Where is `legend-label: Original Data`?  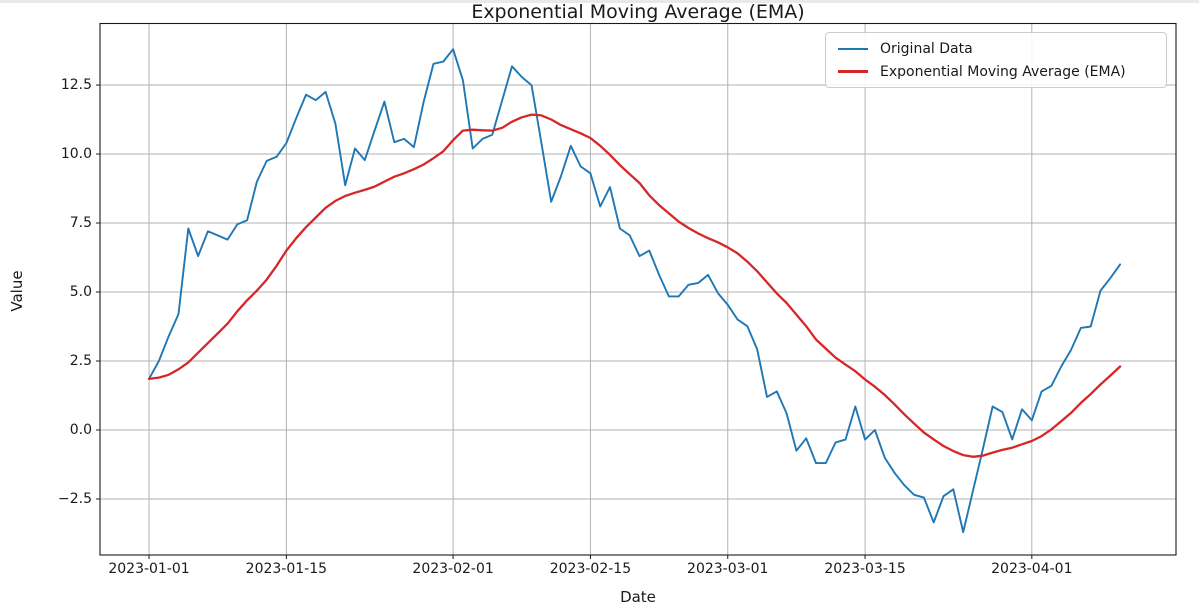
legend-label: Original Data is located at coordinates (926, 48).